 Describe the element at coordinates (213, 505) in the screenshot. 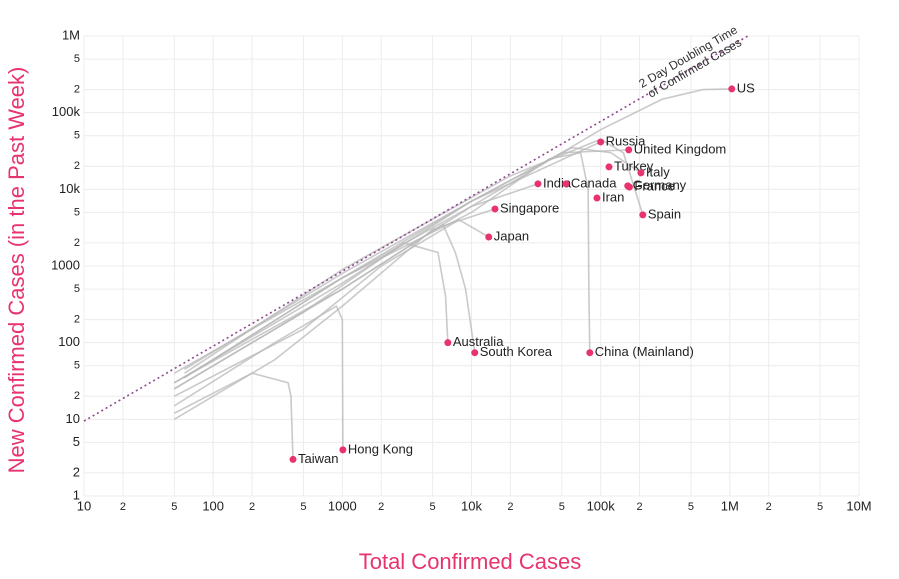

I see `x-tick-label: 100` at that location.